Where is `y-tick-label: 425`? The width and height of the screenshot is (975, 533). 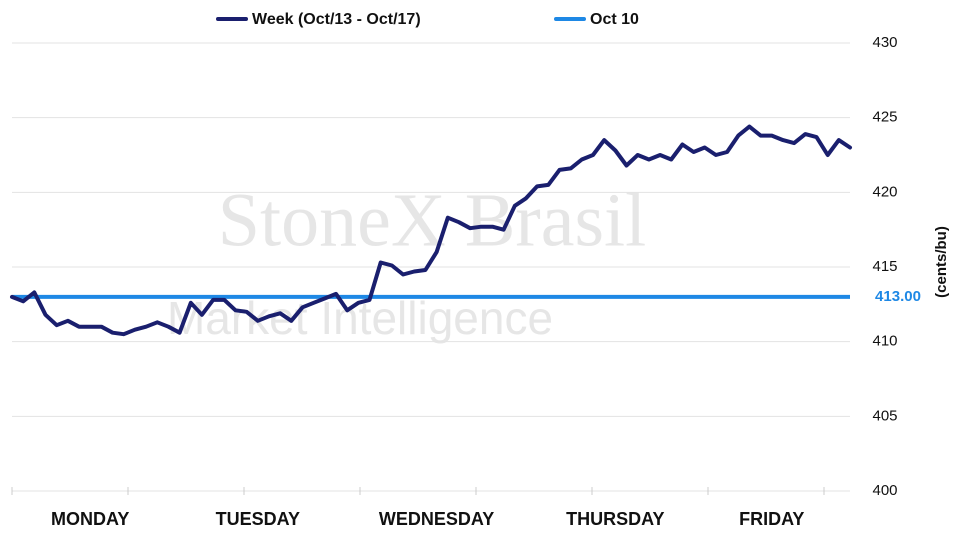 y-tick-label: 425 is located at coordinates (884, 117).